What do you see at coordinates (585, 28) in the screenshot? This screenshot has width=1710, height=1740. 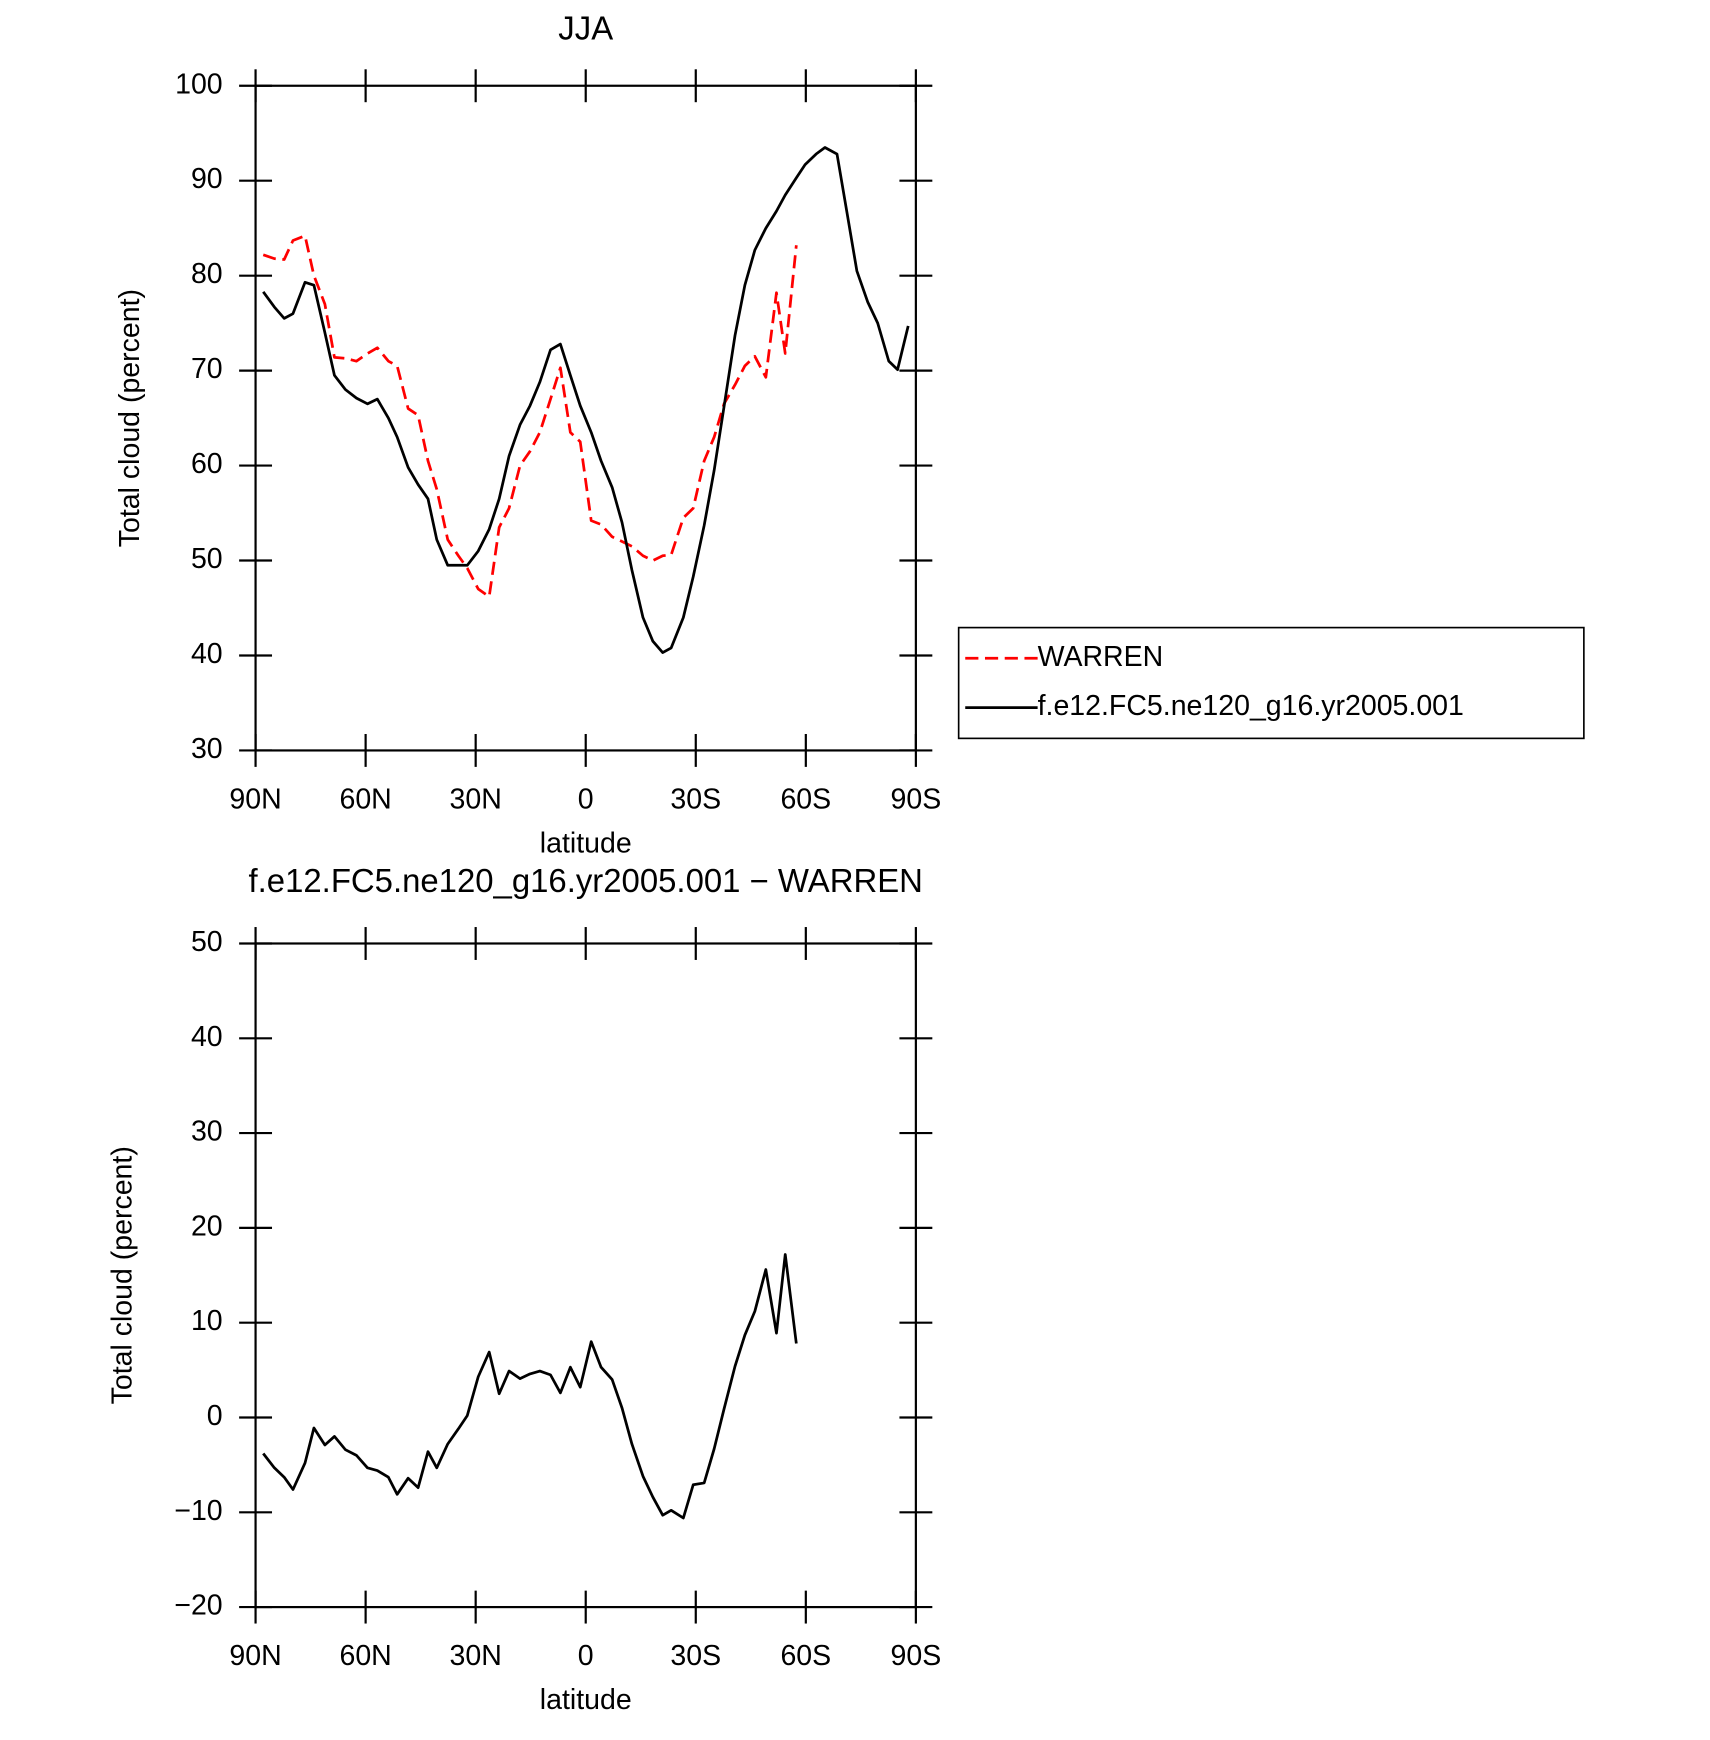 I see `chart-title: JJA` at bounding box center [585, 28].